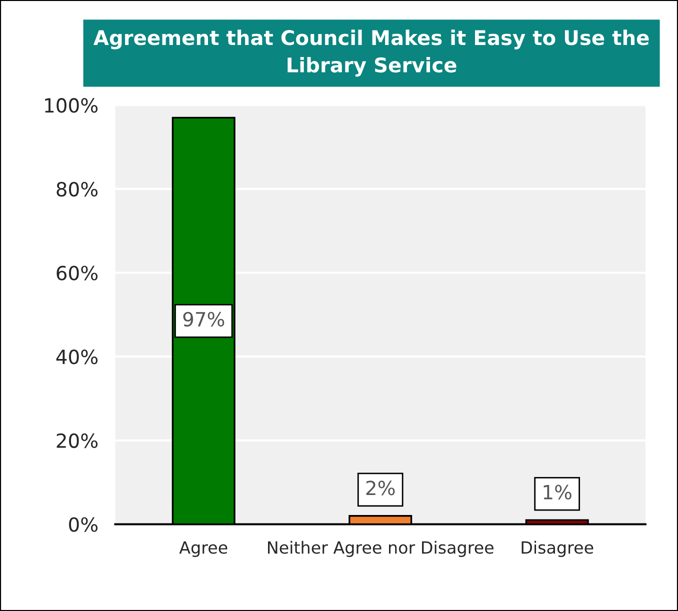  Describe the element at coordinates (71, 105) in the screenshot. I see `y-tick-label: 100%` at that location.